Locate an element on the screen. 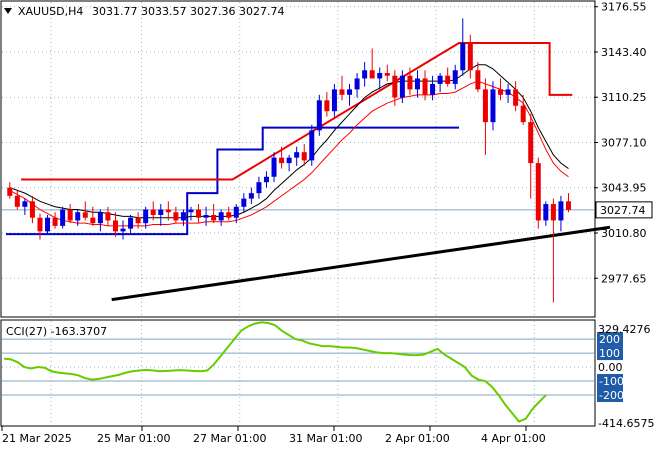 Image resolution: width=660 pixels, height=450 pixels. last-price-label: 3027.74 is located at coordinates (623, 210).